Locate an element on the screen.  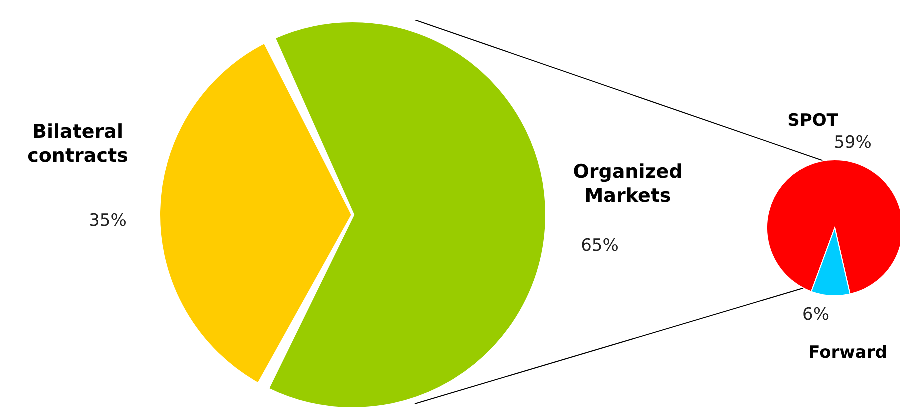
data-label: 6% is located at coordinates (816, 315).